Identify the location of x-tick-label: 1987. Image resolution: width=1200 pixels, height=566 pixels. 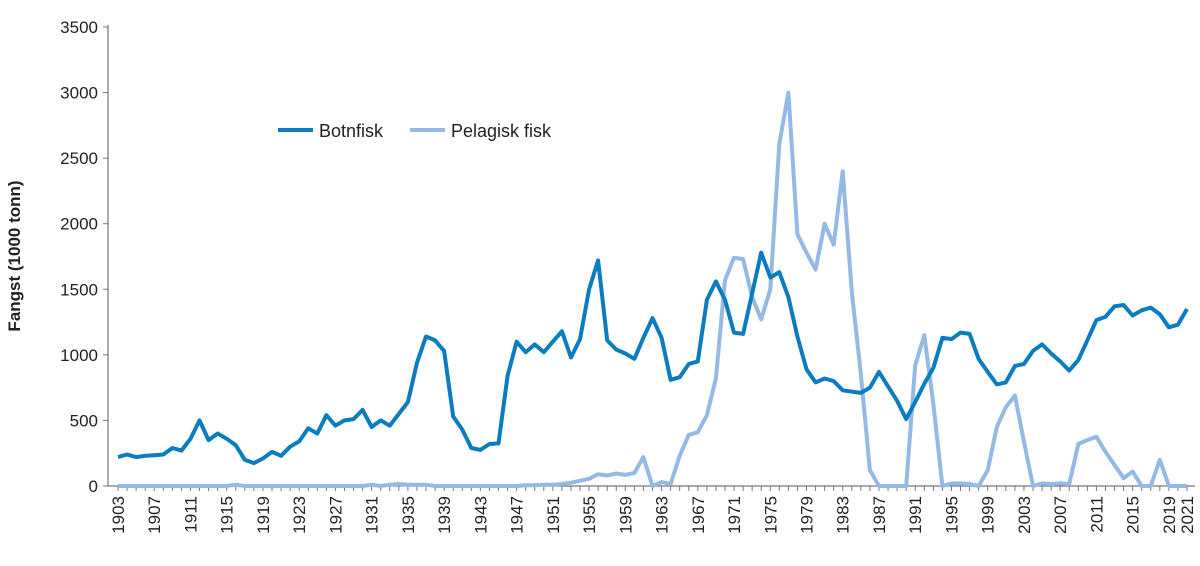
(879, 515).